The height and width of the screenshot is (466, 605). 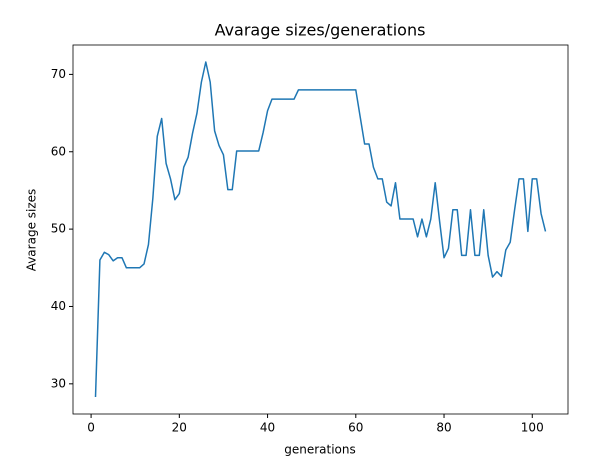 What do you see at coordinates (320, 450) in the screenshot?
I see `x-axis-label: generations` at bounding box center [320, 450].